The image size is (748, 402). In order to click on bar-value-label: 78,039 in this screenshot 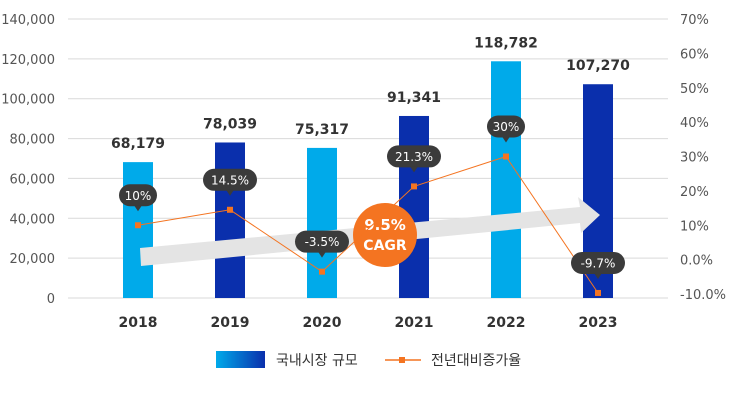, I will do `click(230, 124)`.